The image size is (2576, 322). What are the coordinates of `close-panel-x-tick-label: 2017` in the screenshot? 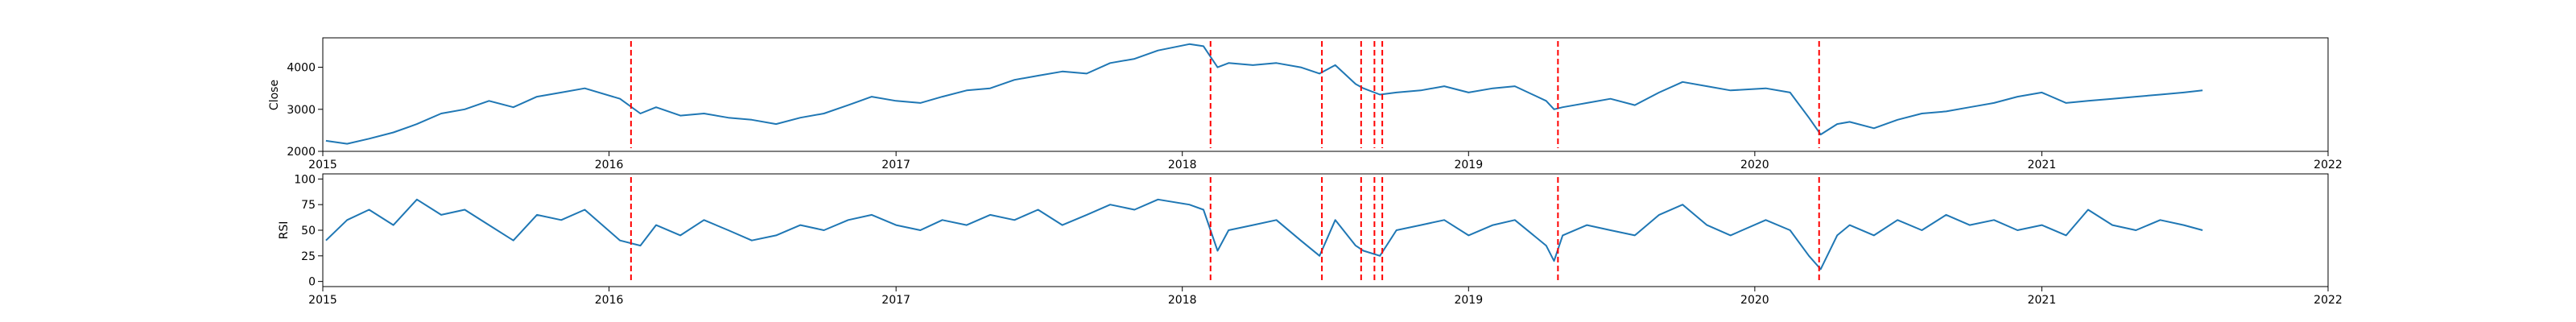 It's located at (895, 165).